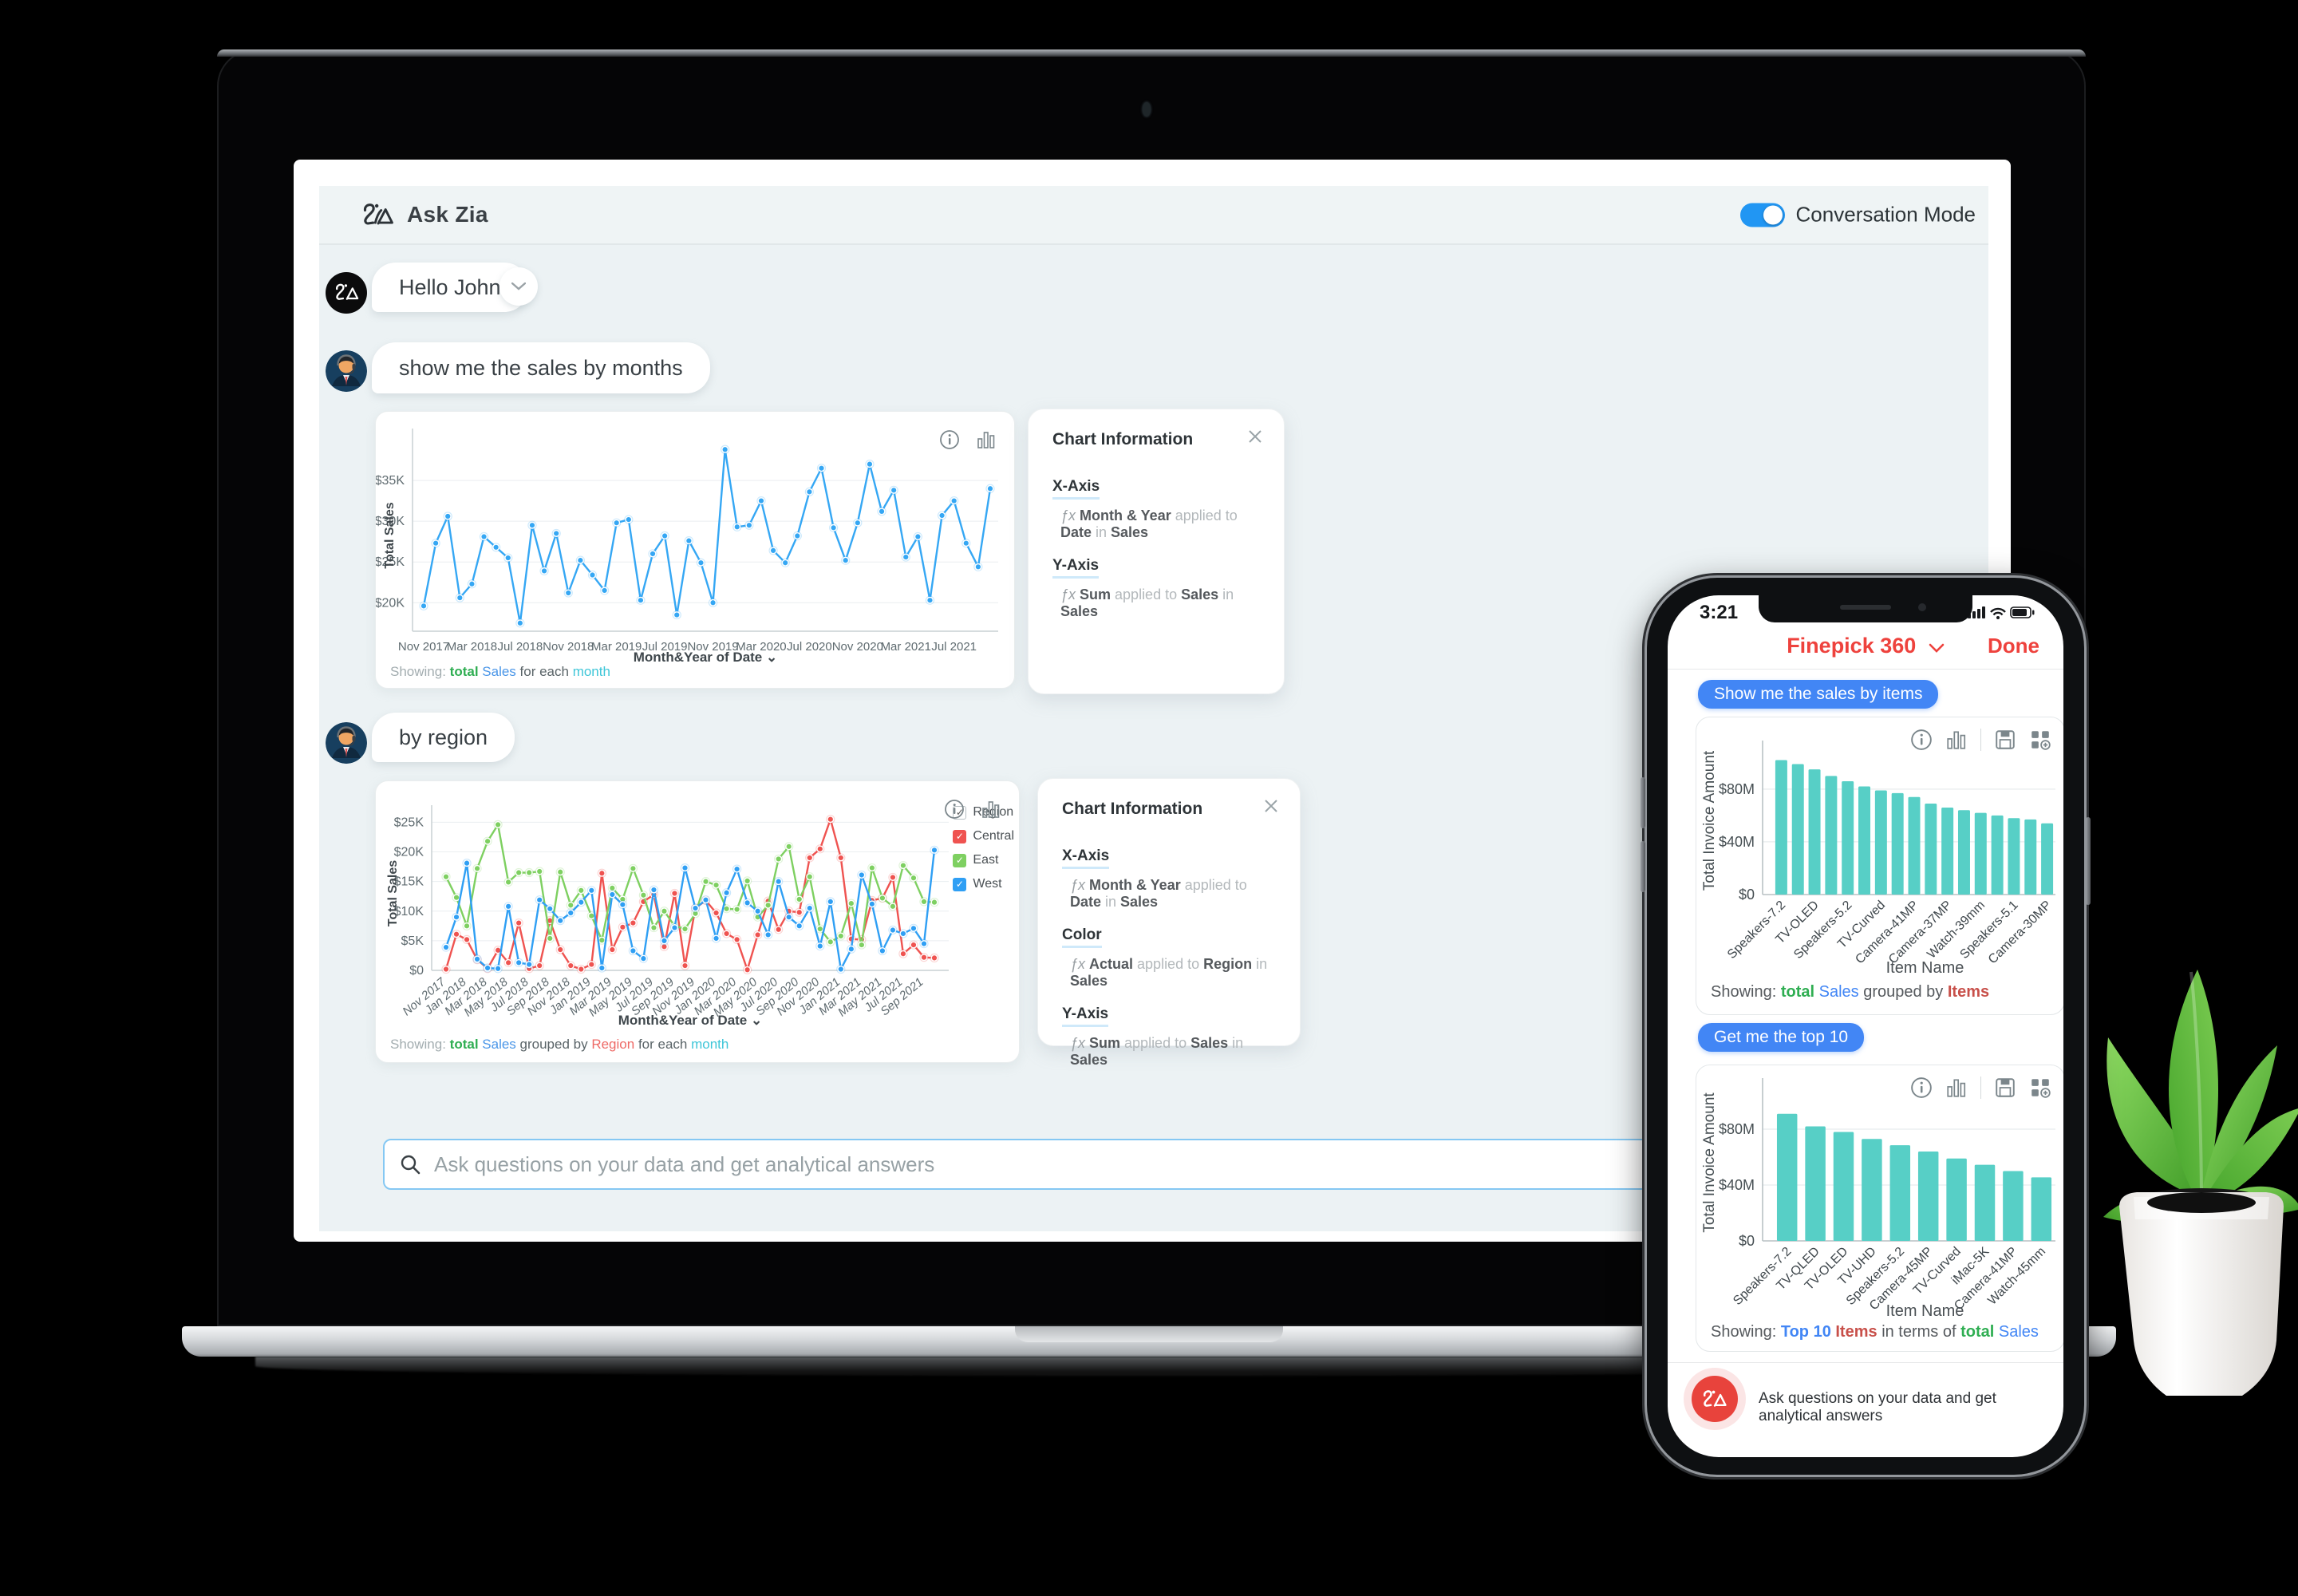 This screenshot has height=1596, width=2298. I want to click on report-selector: Finepick 360, so click(1865, 646).